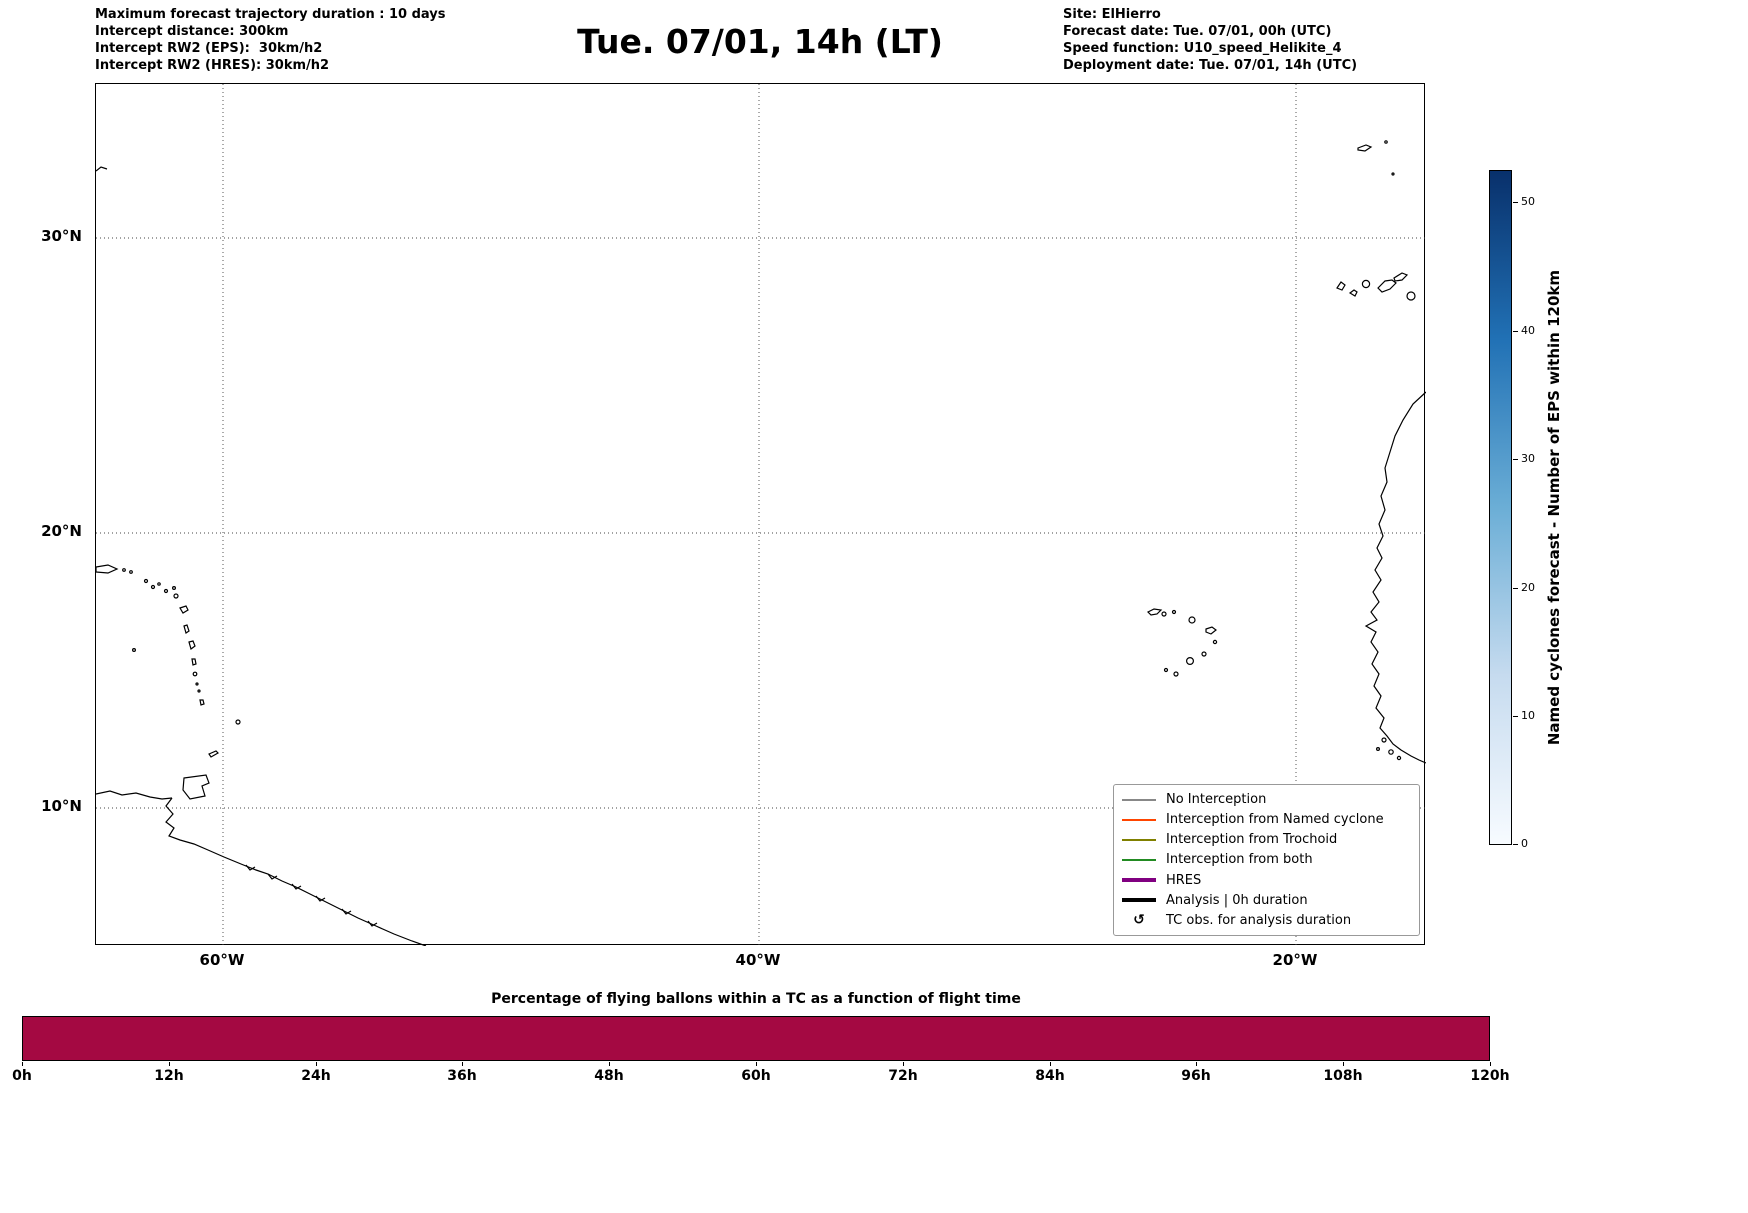  What do you see at coordinates (1239, 860) in the screenshot?
I see `legend-label: Interception from both` at bounding box center [1239, 860].